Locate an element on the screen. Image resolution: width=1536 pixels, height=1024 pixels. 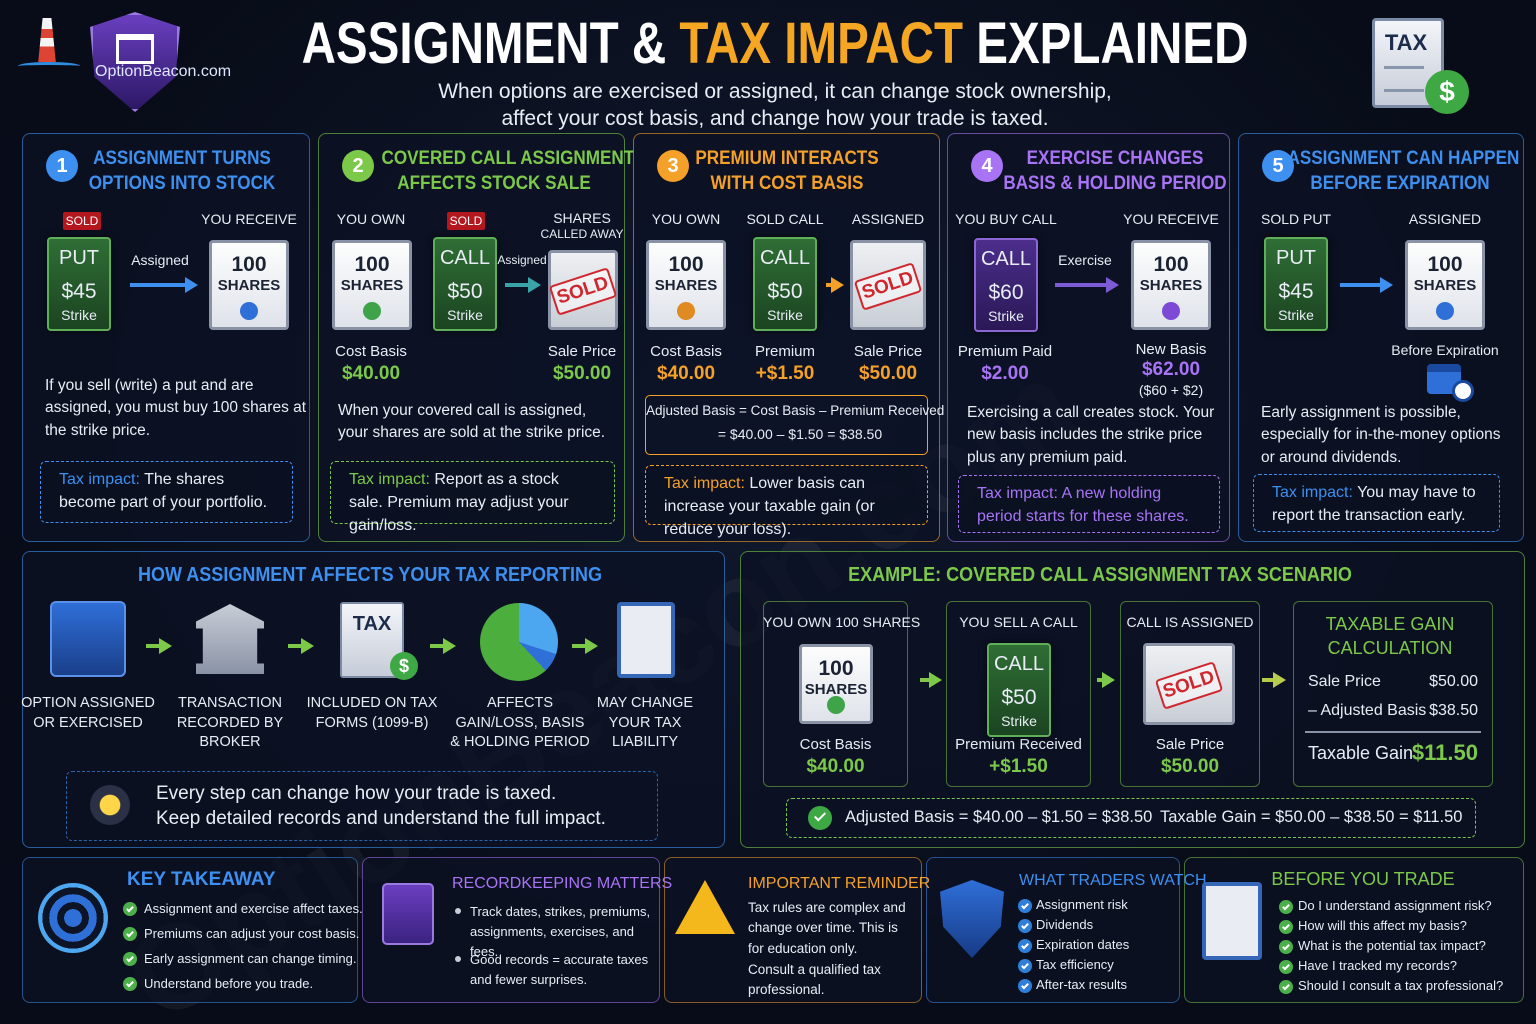
card-title: PREMIUM INTERACTS is located at coordinates (787, 158).